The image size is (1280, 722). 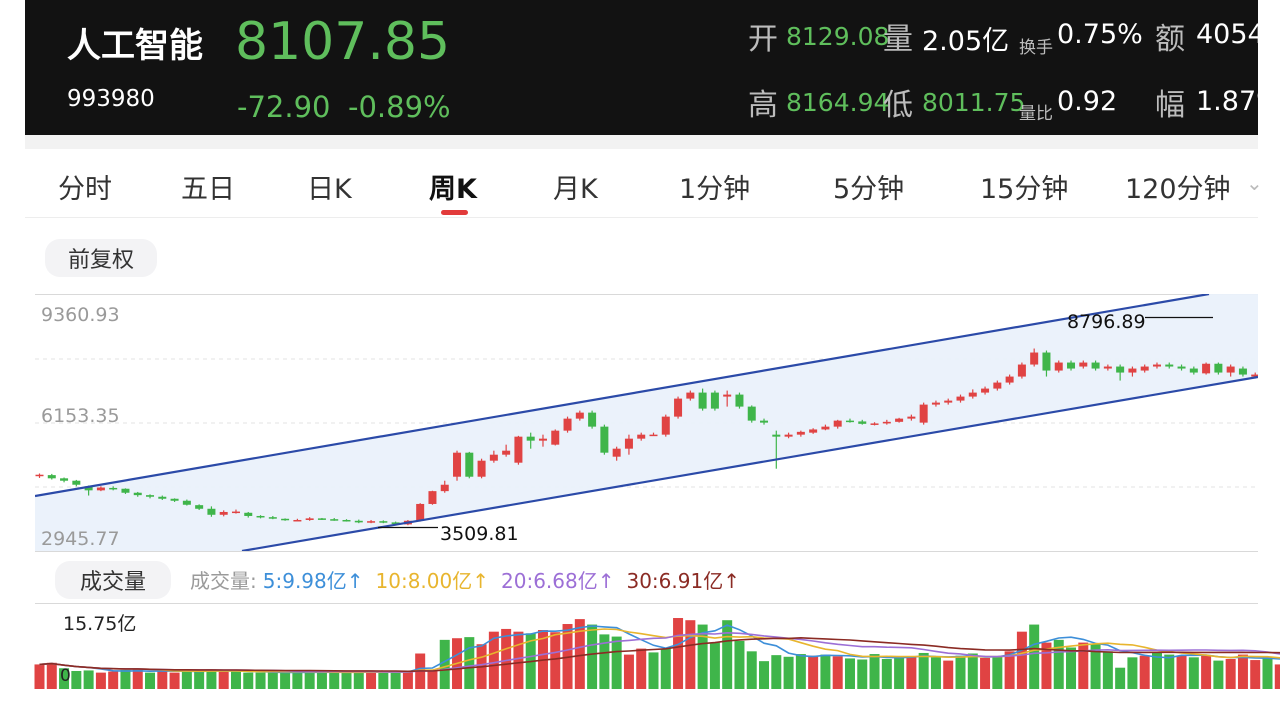 I want to click on chevron-down-icon: ⌄, so click(x=1254, y=183).